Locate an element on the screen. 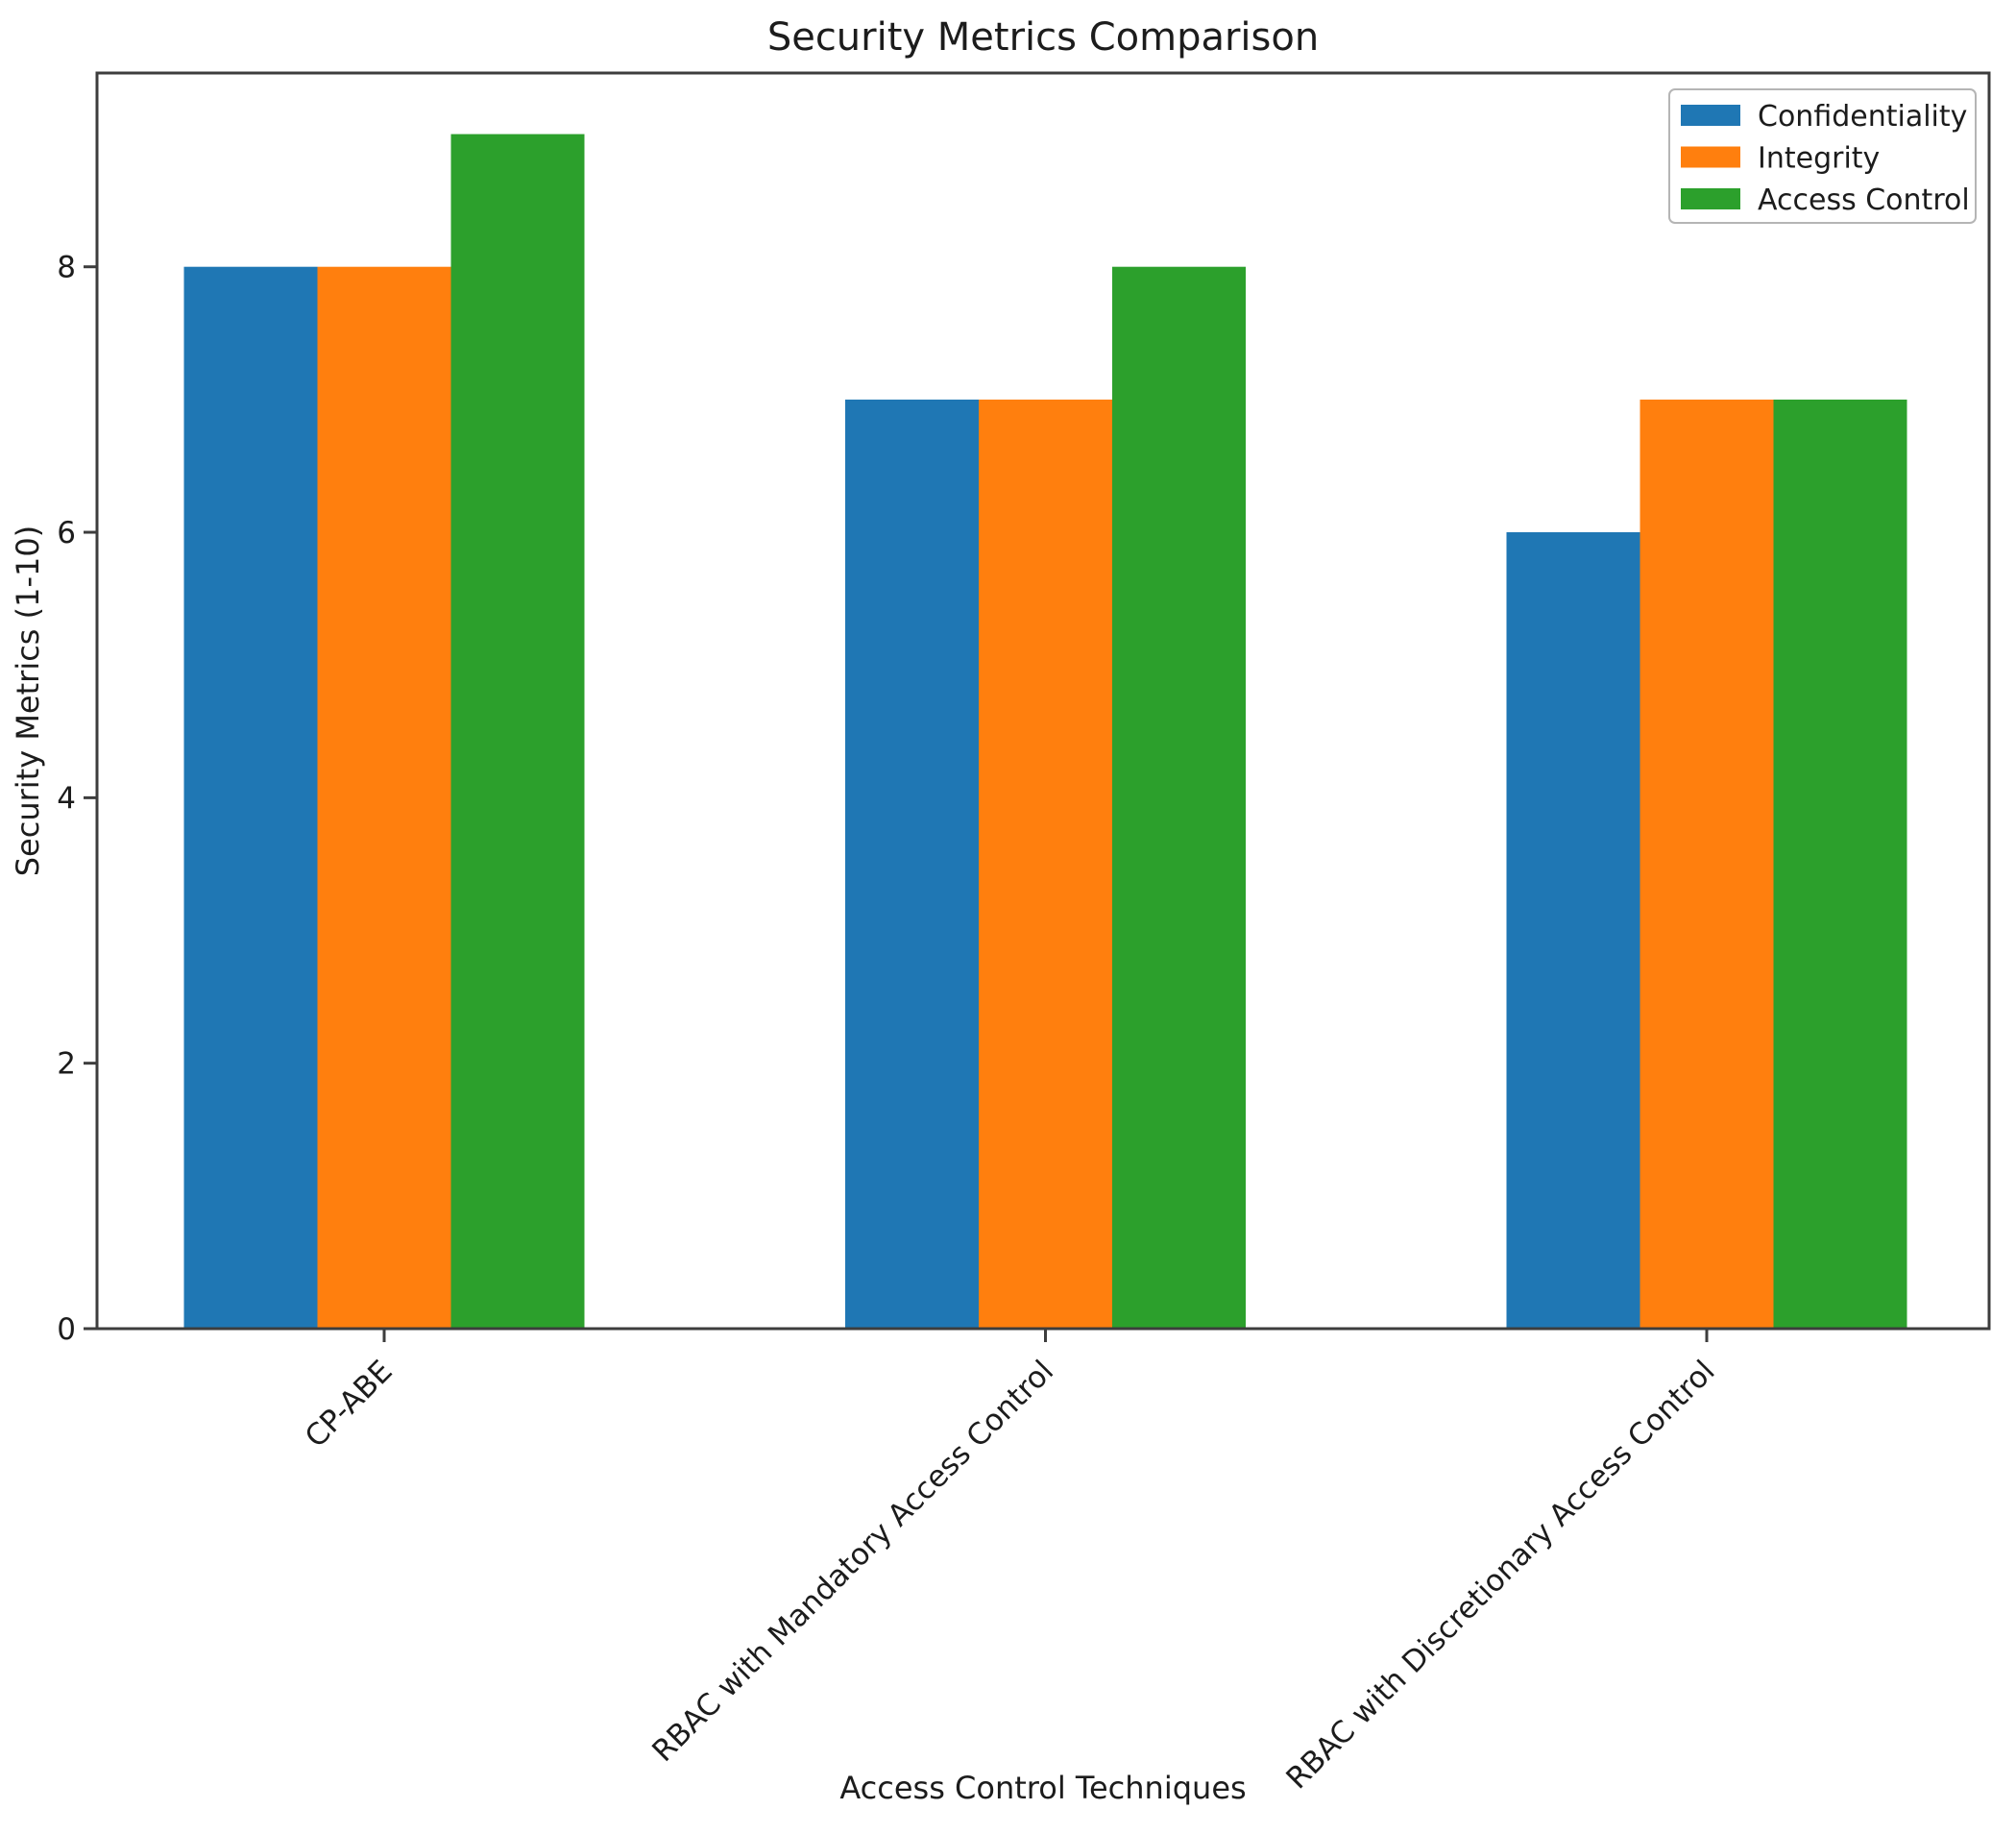 This screenshot has width=2016, height=1834. y-tick-label: 6 is located at coordinates (66, 533).